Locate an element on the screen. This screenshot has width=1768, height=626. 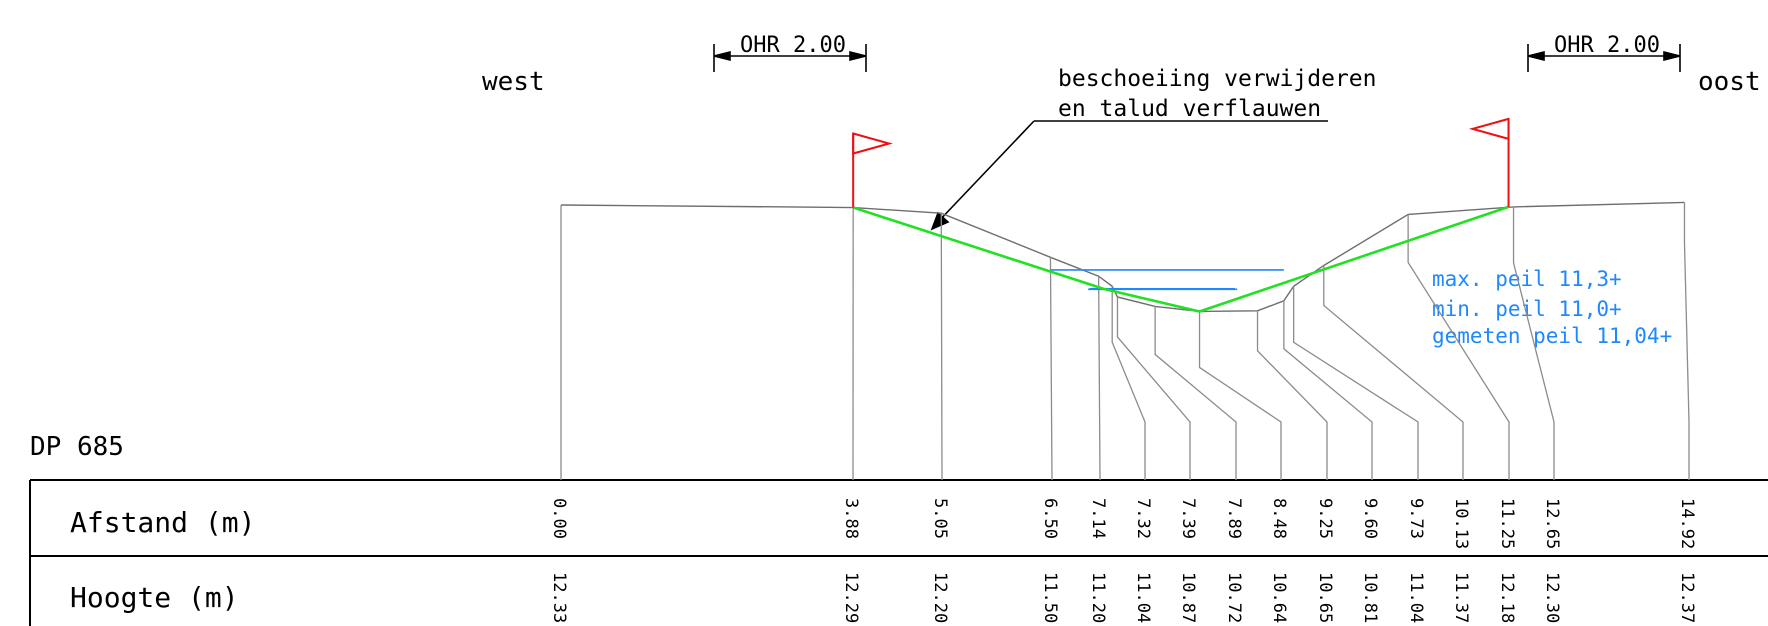
hoogte-value: 12.18 is located at coordinates (1507, 597).